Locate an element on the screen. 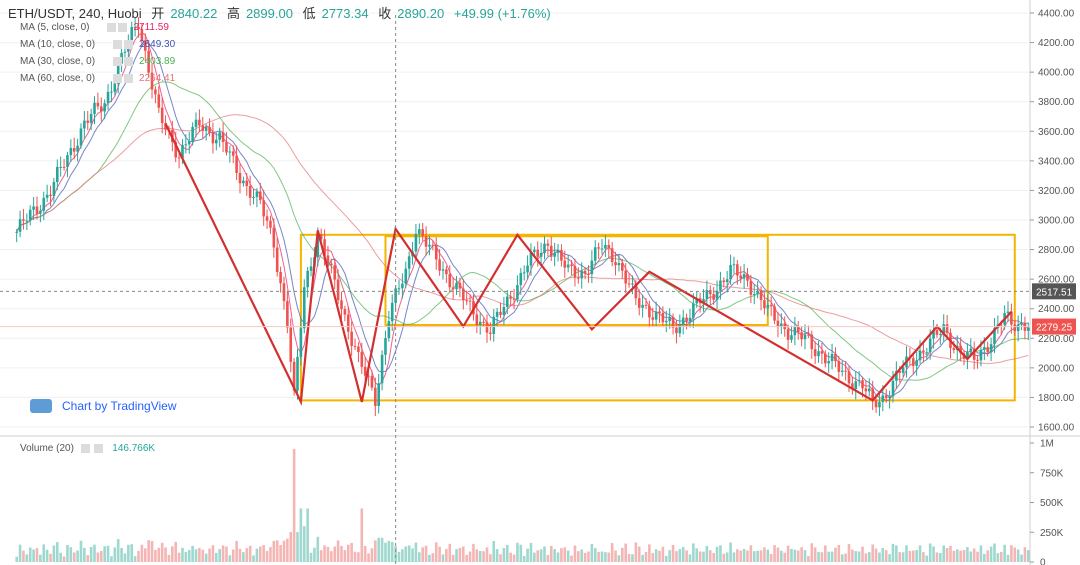 Image resolution: width=1080 pixels, height=565 pixels. ma-legend-row: MA (10, close, 0) 2649.30 is located at coordinates (97, 44).